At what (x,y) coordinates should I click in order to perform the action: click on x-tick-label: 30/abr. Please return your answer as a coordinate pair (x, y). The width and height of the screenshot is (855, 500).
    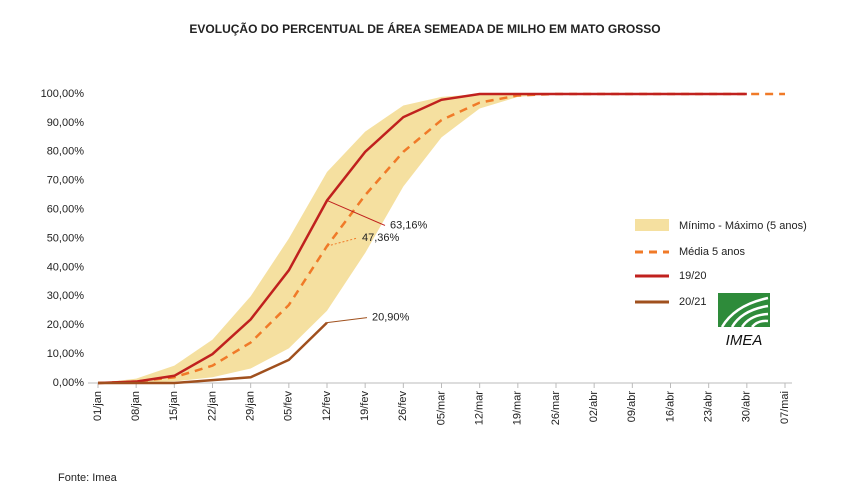
    Looking at the image, I should click on (747, 407).